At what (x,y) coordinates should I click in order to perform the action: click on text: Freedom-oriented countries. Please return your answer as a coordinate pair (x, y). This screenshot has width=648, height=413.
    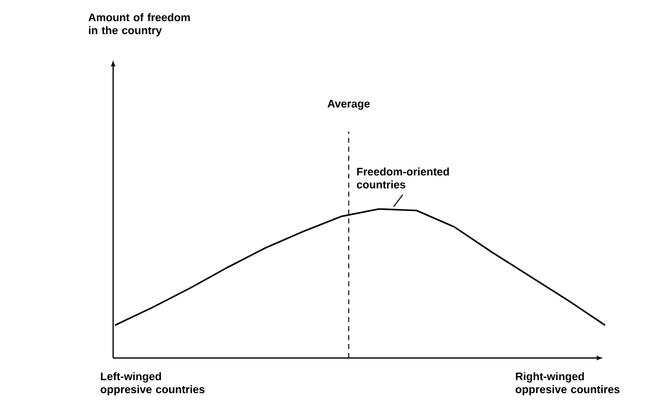
    Looking at the image, I should click on (402, 177).